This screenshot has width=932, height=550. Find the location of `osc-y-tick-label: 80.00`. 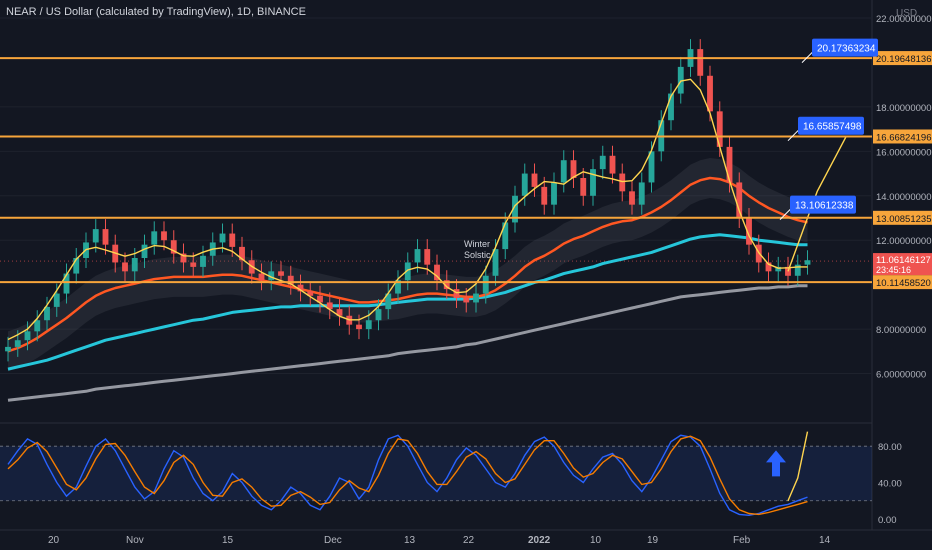

osc-y-tick-label: 80.00 is located at coordinates (890, 447).